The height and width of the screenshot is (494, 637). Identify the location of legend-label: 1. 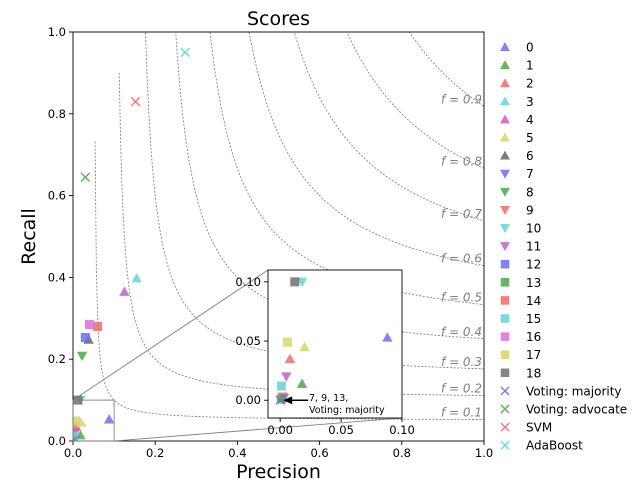
(530, 66).